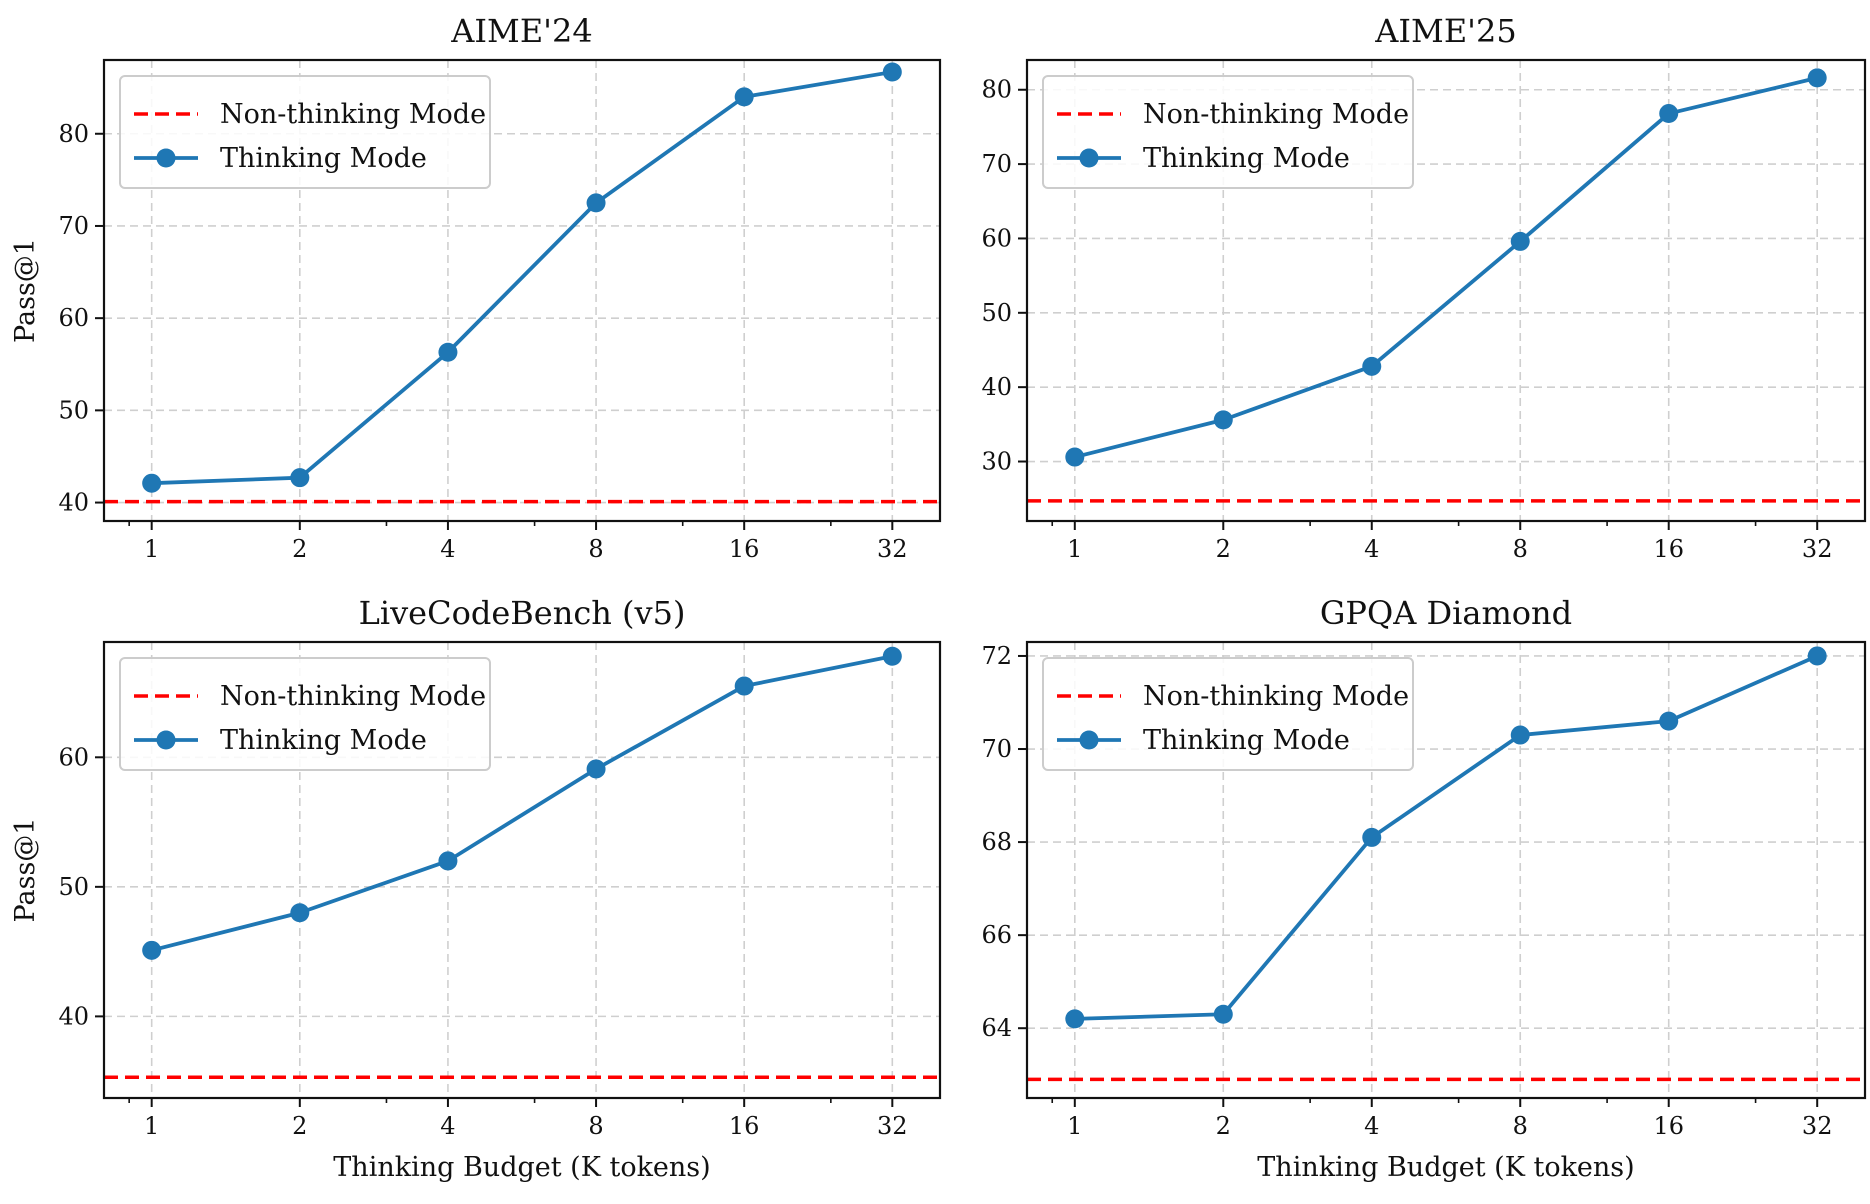 The width and height of the screenshot is (1870, 1204). What do you see at coordinates (1445, 31) in the screenshot?
I see `chart-title: AIME'25` at bounding box center [1445, 31].